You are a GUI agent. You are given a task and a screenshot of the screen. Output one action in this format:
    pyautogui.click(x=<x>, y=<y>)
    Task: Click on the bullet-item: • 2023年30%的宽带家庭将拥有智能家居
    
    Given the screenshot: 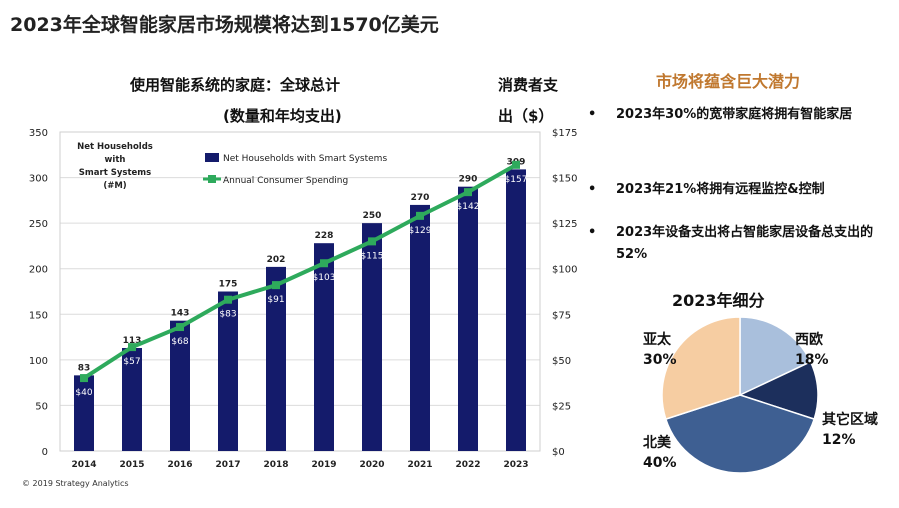 What is the action you would take?
    pyautogui.click(x=738, y=115)
    